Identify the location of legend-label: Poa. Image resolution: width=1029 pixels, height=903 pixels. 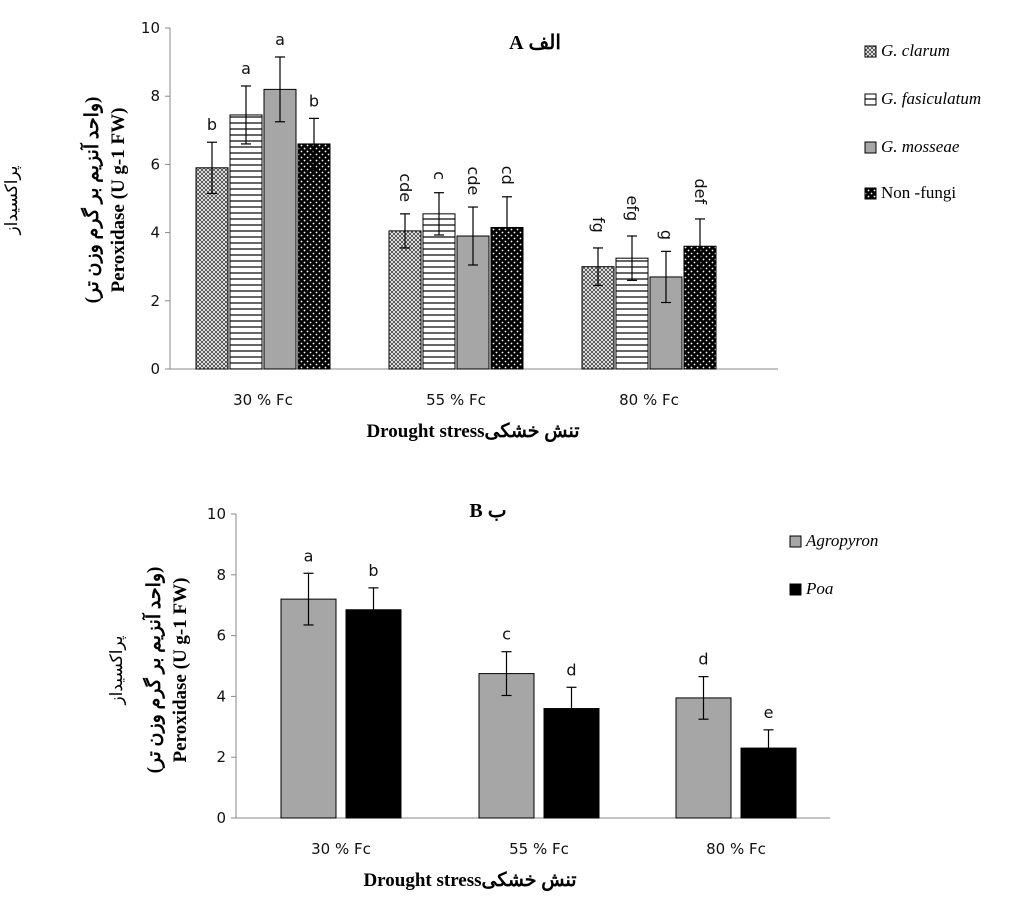
(819, 588).